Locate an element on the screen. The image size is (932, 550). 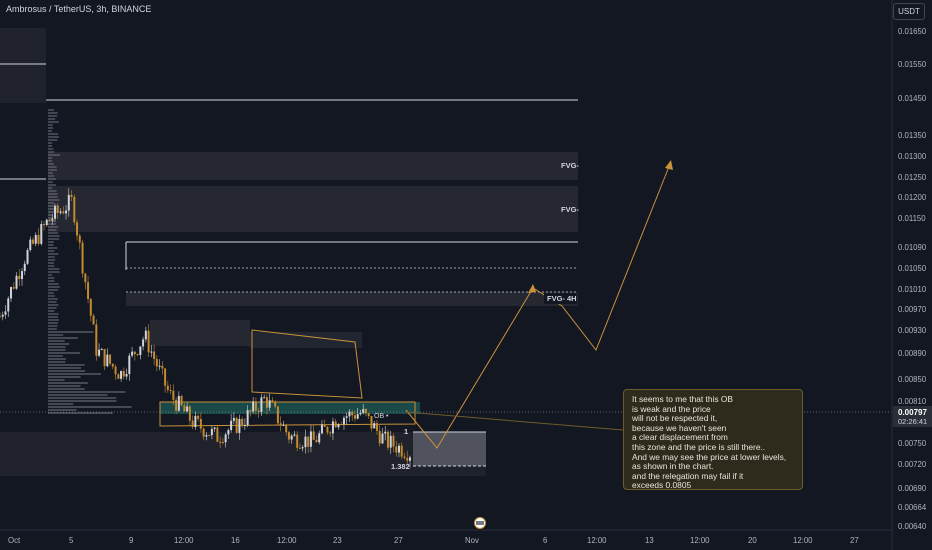
fvg-4h-zone is located at coordinates (352, 299).